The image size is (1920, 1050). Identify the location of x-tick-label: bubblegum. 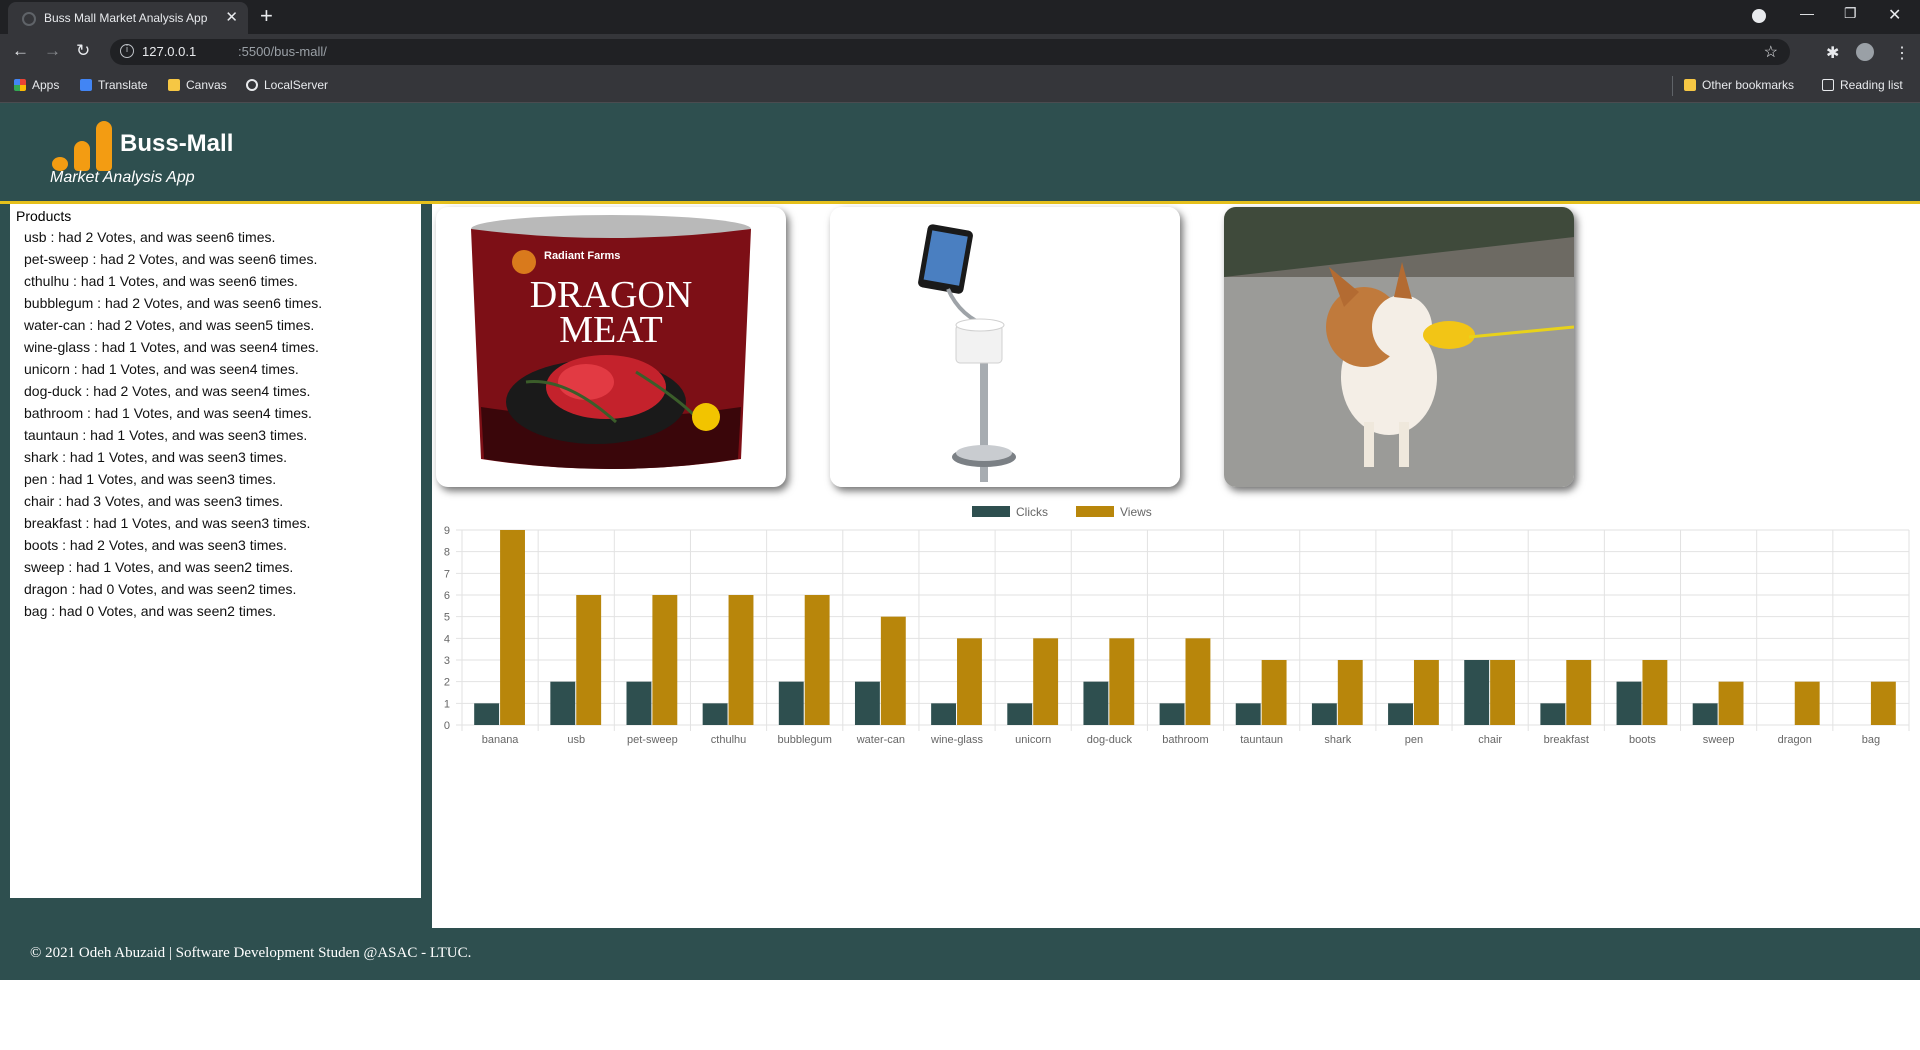
(804, 740).